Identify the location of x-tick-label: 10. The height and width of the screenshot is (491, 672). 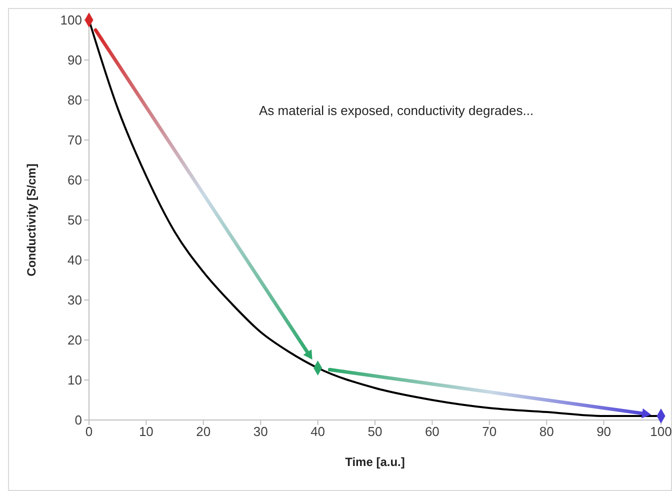
(146, 432).